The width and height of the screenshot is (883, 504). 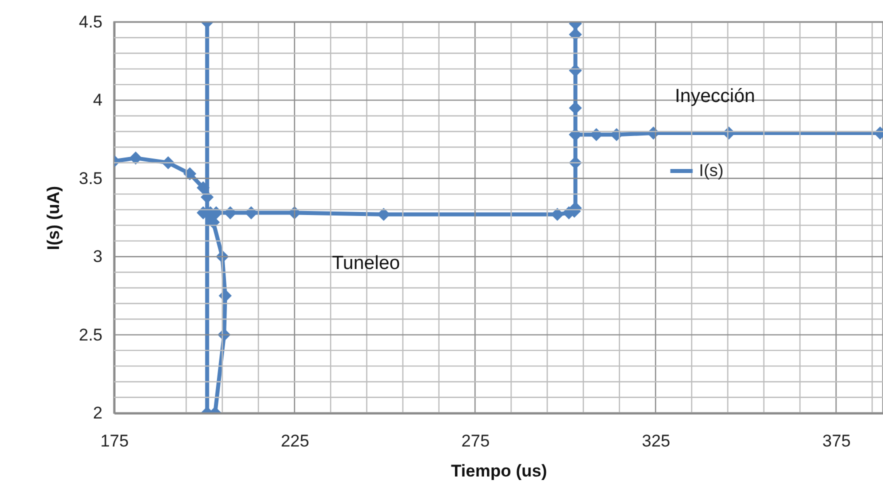 What do you see at coordinates (90, 334) in the screenshot?
I see `y-tick-label: 2.5` at bounding box center [90, 334].